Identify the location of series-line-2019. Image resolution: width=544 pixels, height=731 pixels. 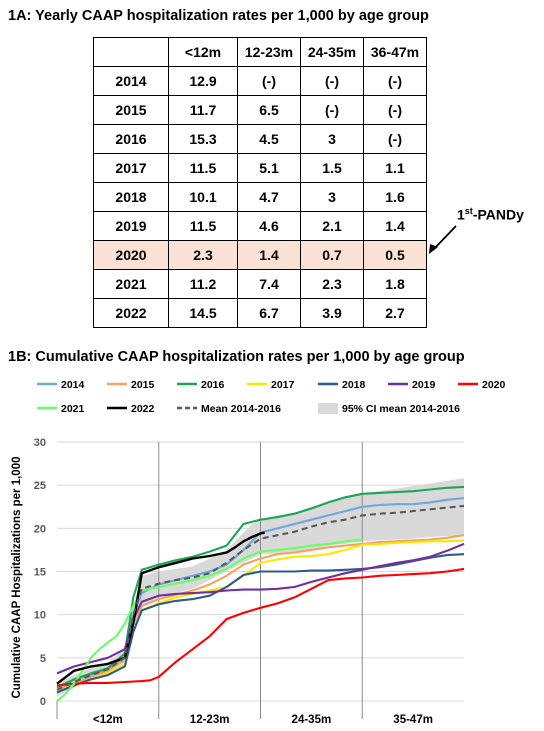
(260, 608).